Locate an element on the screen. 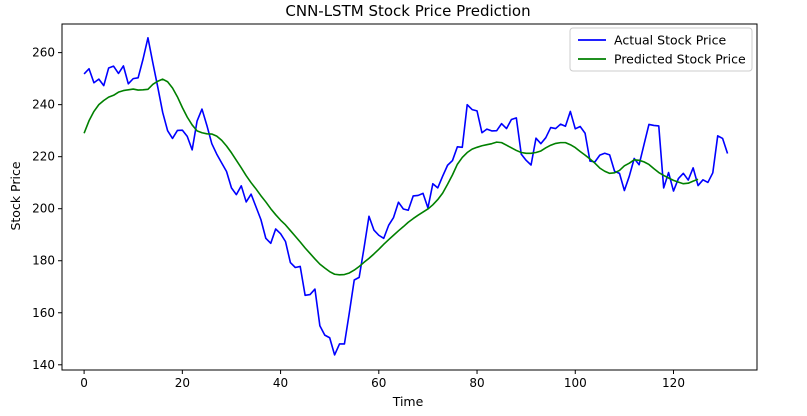  legend-box is located at coordinates (661, 49).